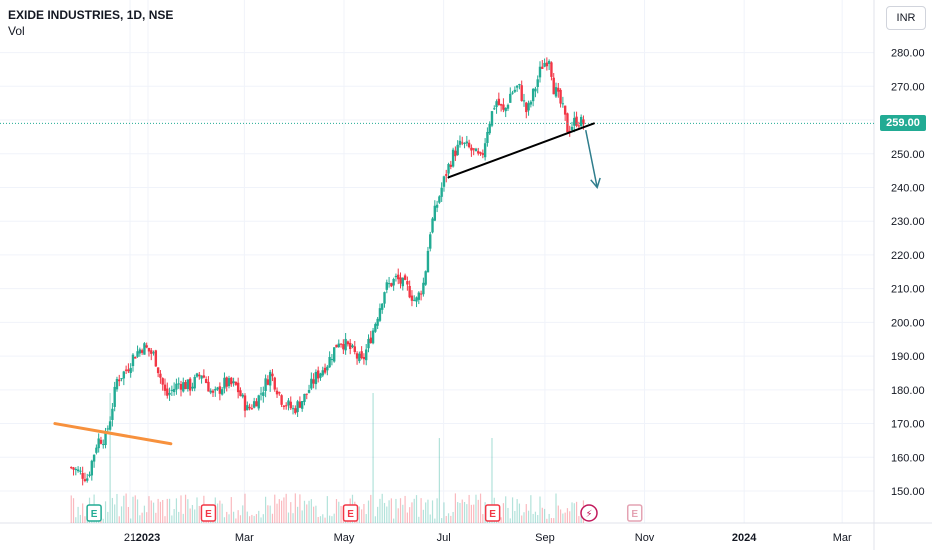 Image resolution: width=932 pixels, height=550 pixels. What do you see at coordinates (908, 357) in the screenshot?
I see `y-tick-label: 190.00` at bounding box center [908, 357].